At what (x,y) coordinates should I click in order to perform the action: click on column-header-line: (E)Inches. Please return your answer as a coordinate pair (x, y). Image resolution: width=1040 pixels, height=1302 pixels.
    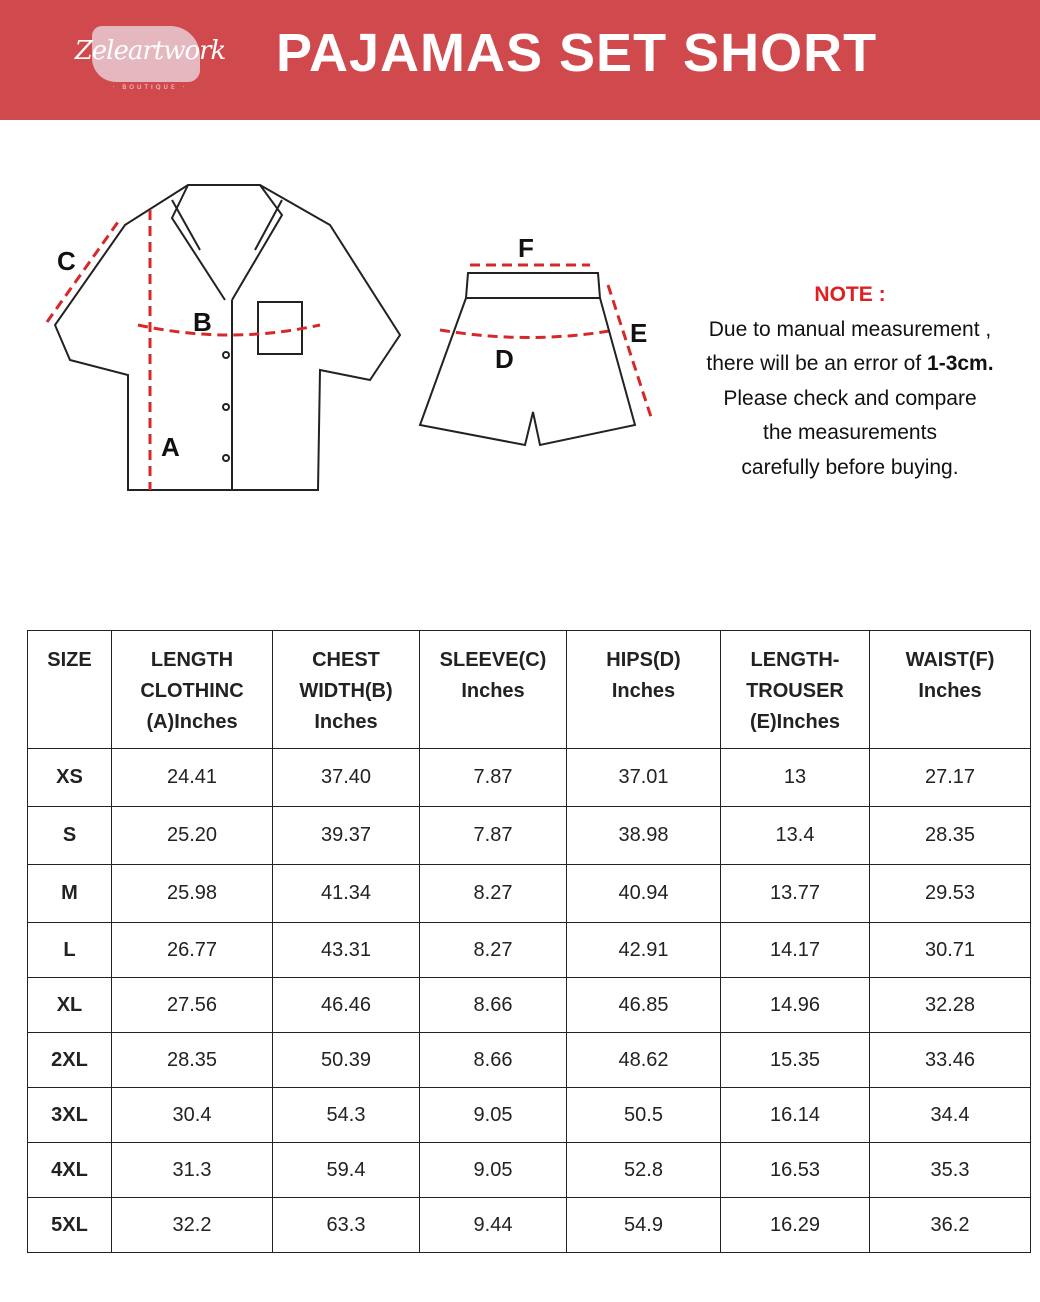
    Looking at the image, I should click on (795, 722).